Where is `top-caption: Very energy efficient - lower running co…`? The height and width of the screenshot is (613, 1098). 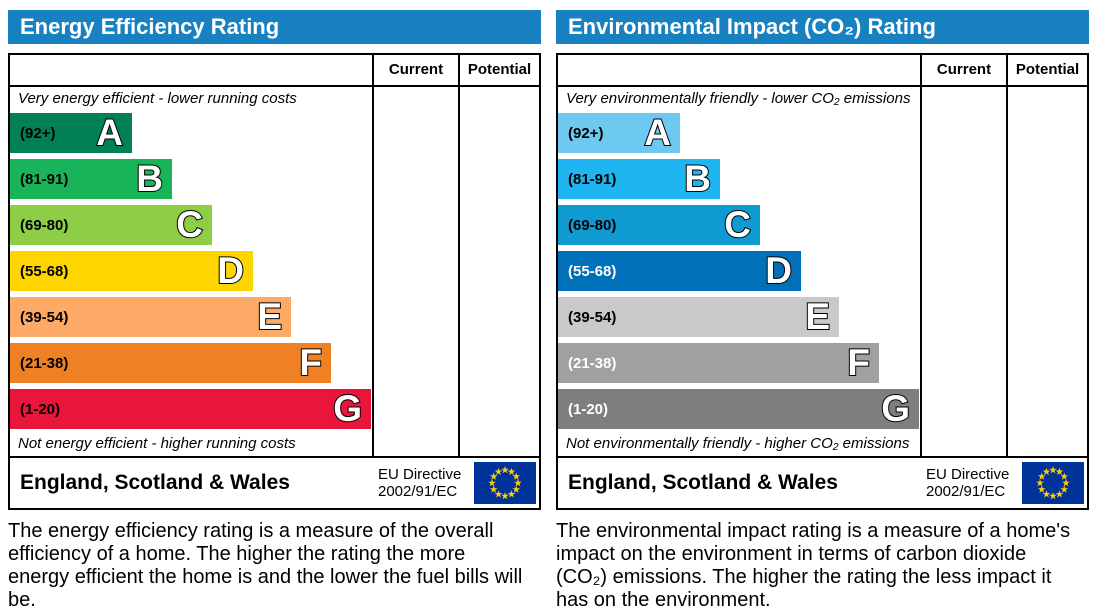 top-caption: Very energy efficient - lower running co… is located at coordinates (157, 98).